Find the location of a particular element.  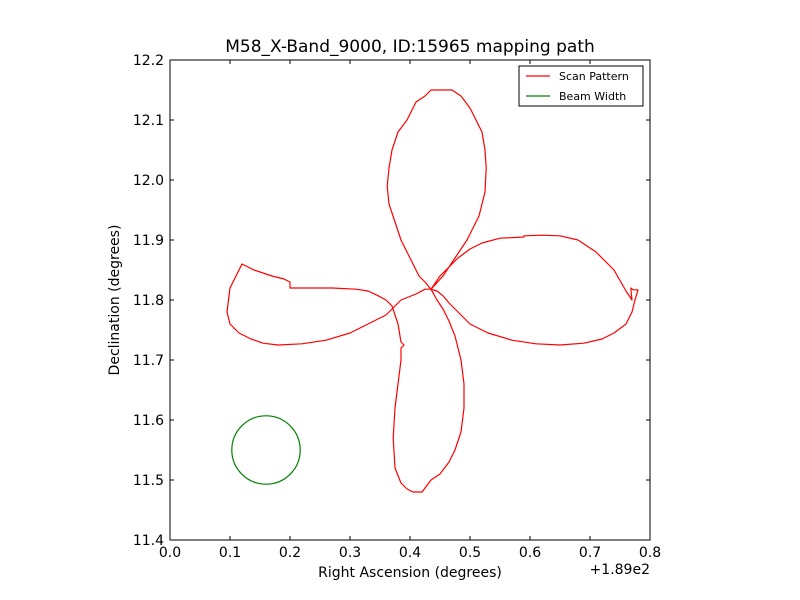

x-tick-label: 0.5 is located at coordinates (470, 553).